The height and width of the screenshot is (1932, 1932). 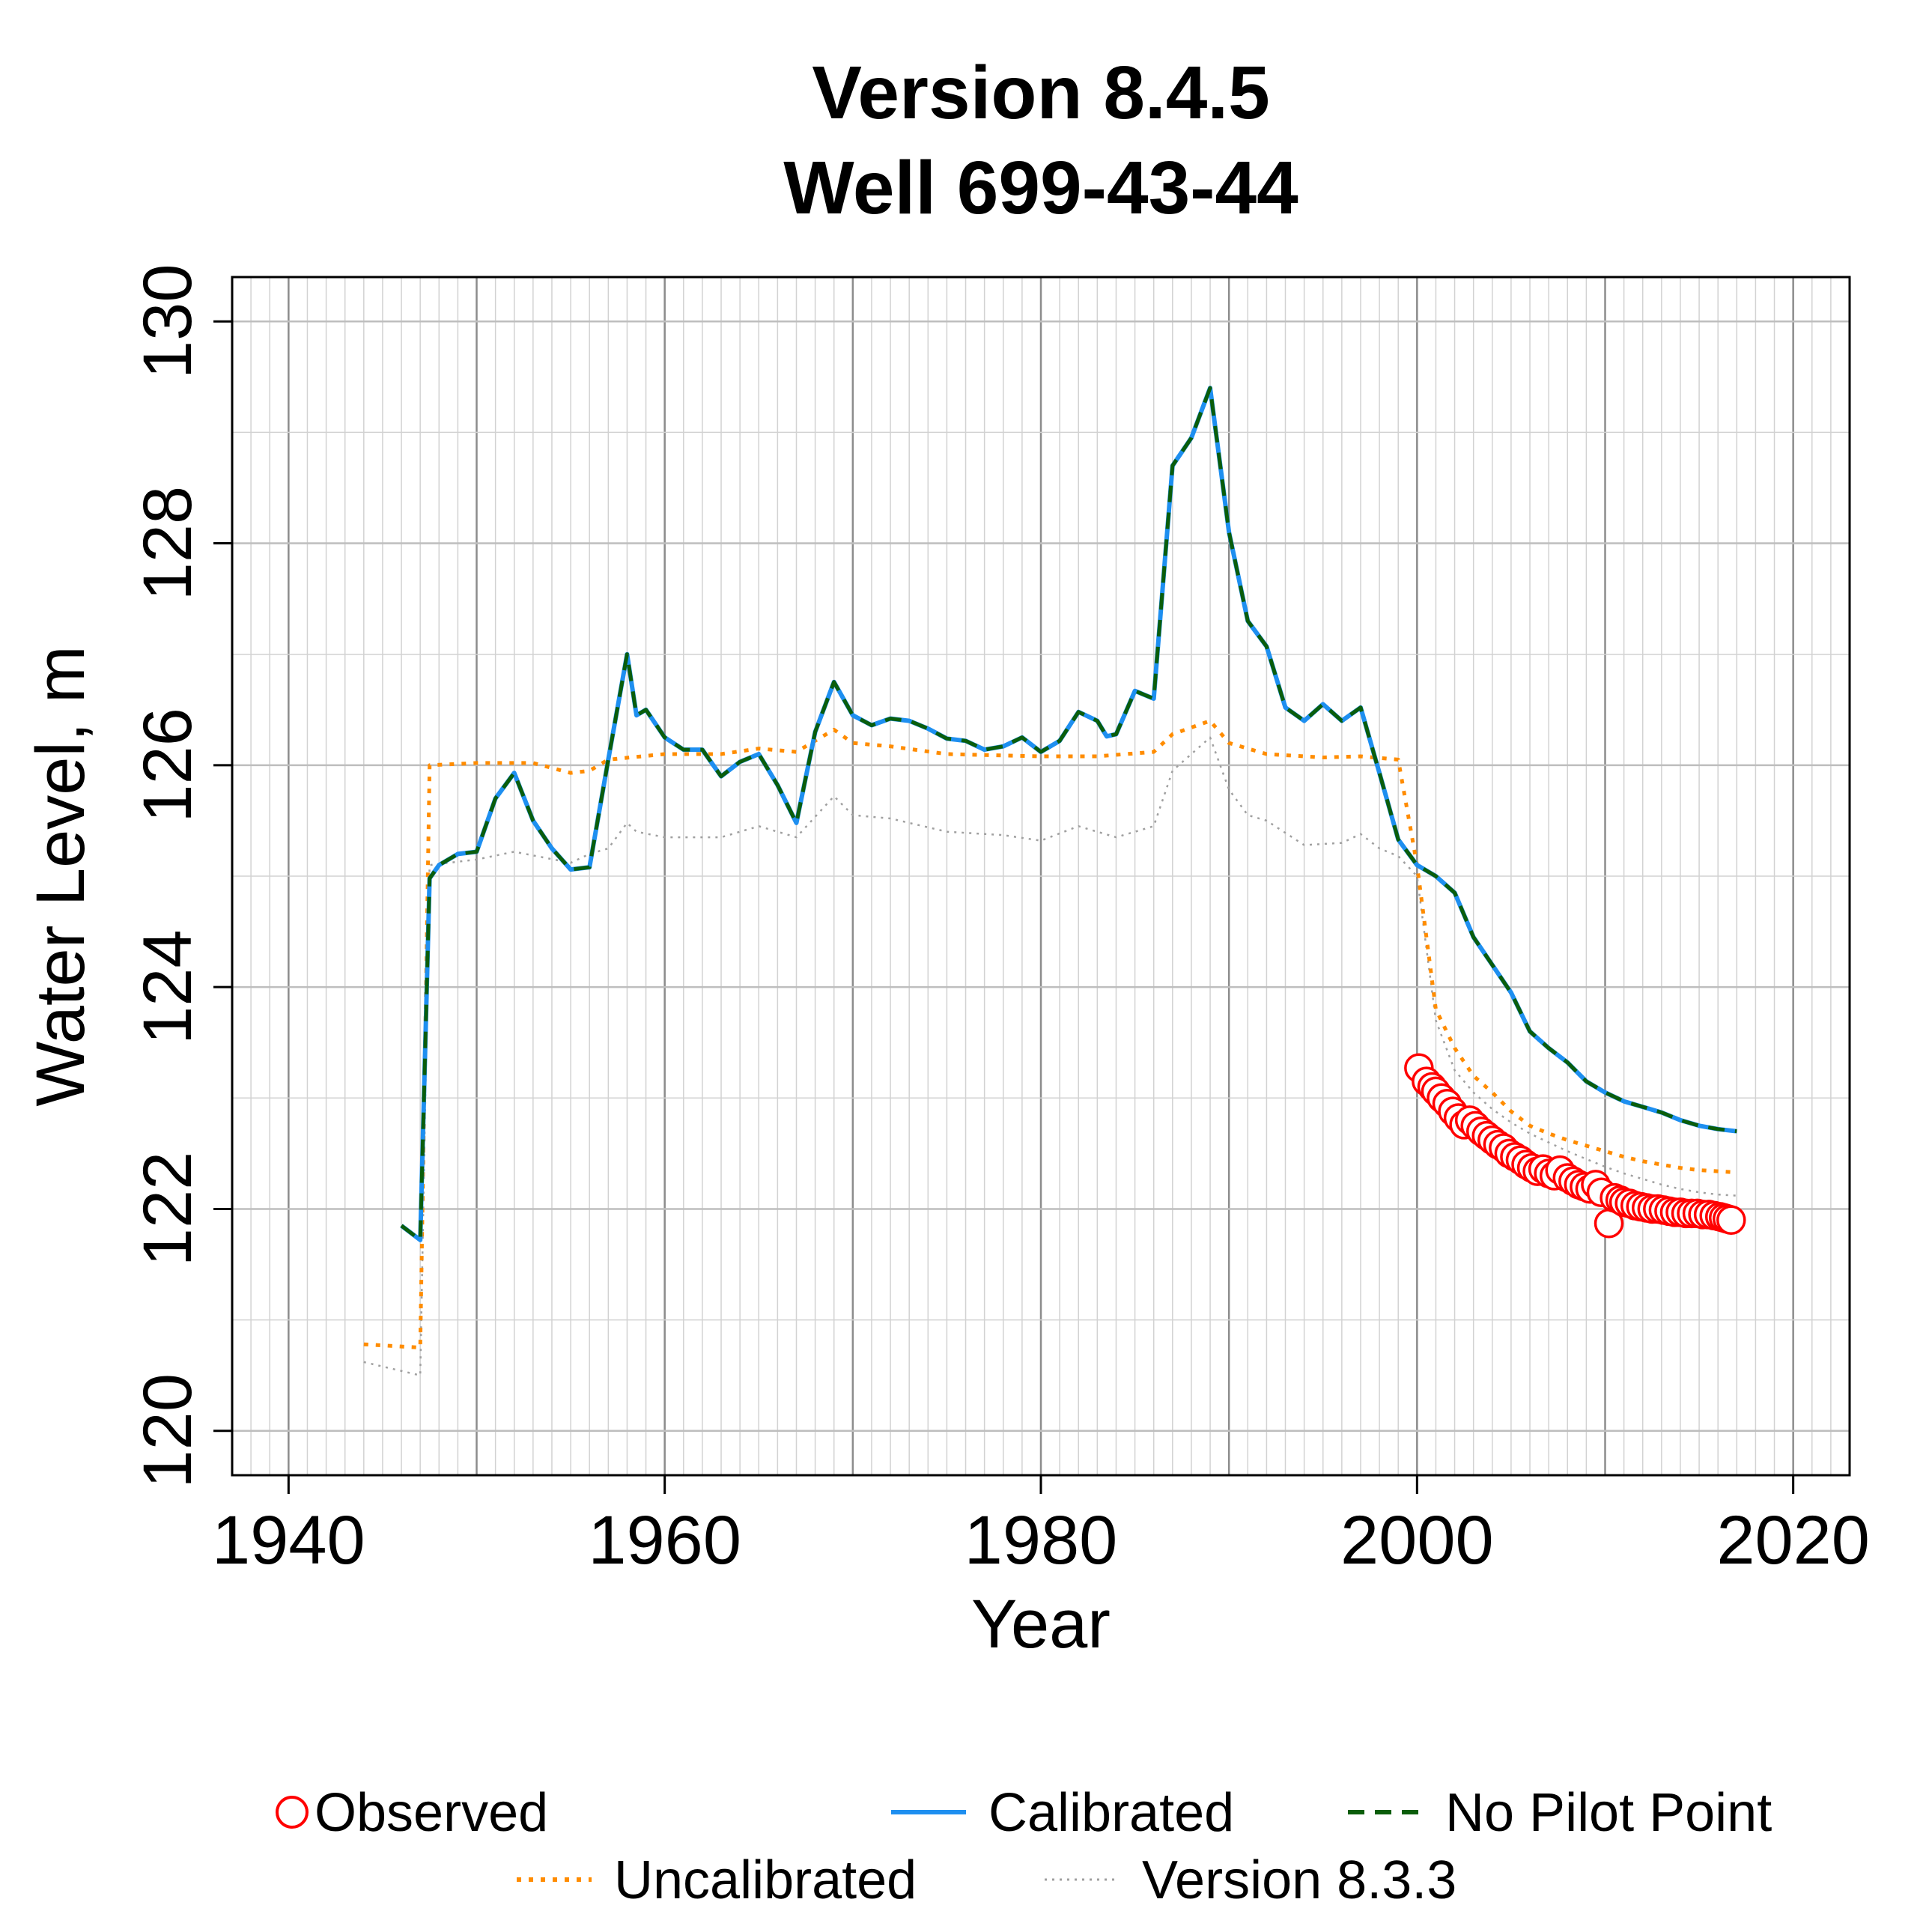 I want to click on chart-subtitle: Well 699-43-44, so click(x=1040, y=188).